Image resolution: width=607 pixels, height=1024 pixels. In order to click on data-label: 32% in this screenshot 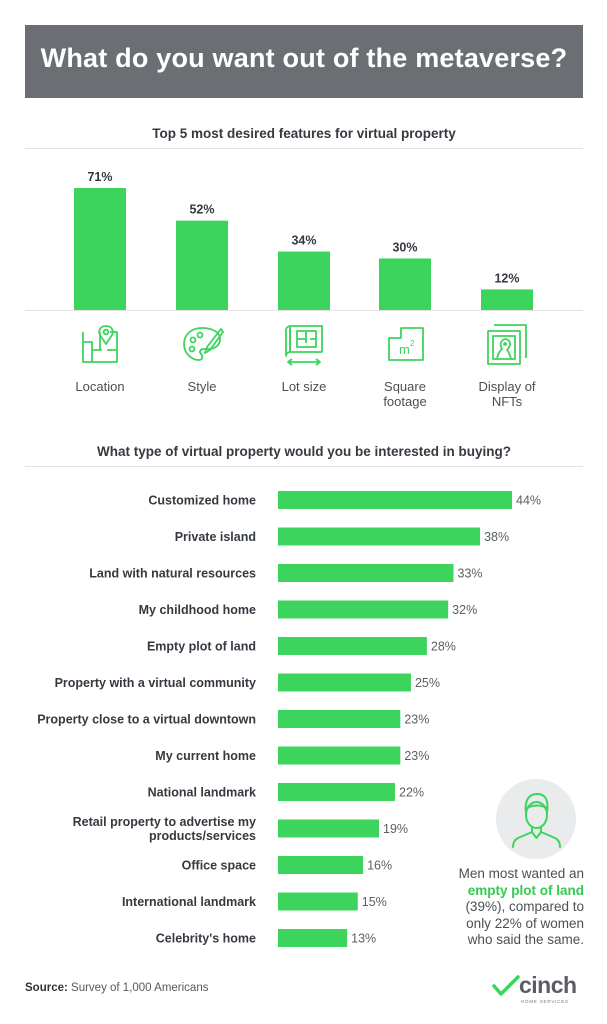, I will do `click(464, 610)`.